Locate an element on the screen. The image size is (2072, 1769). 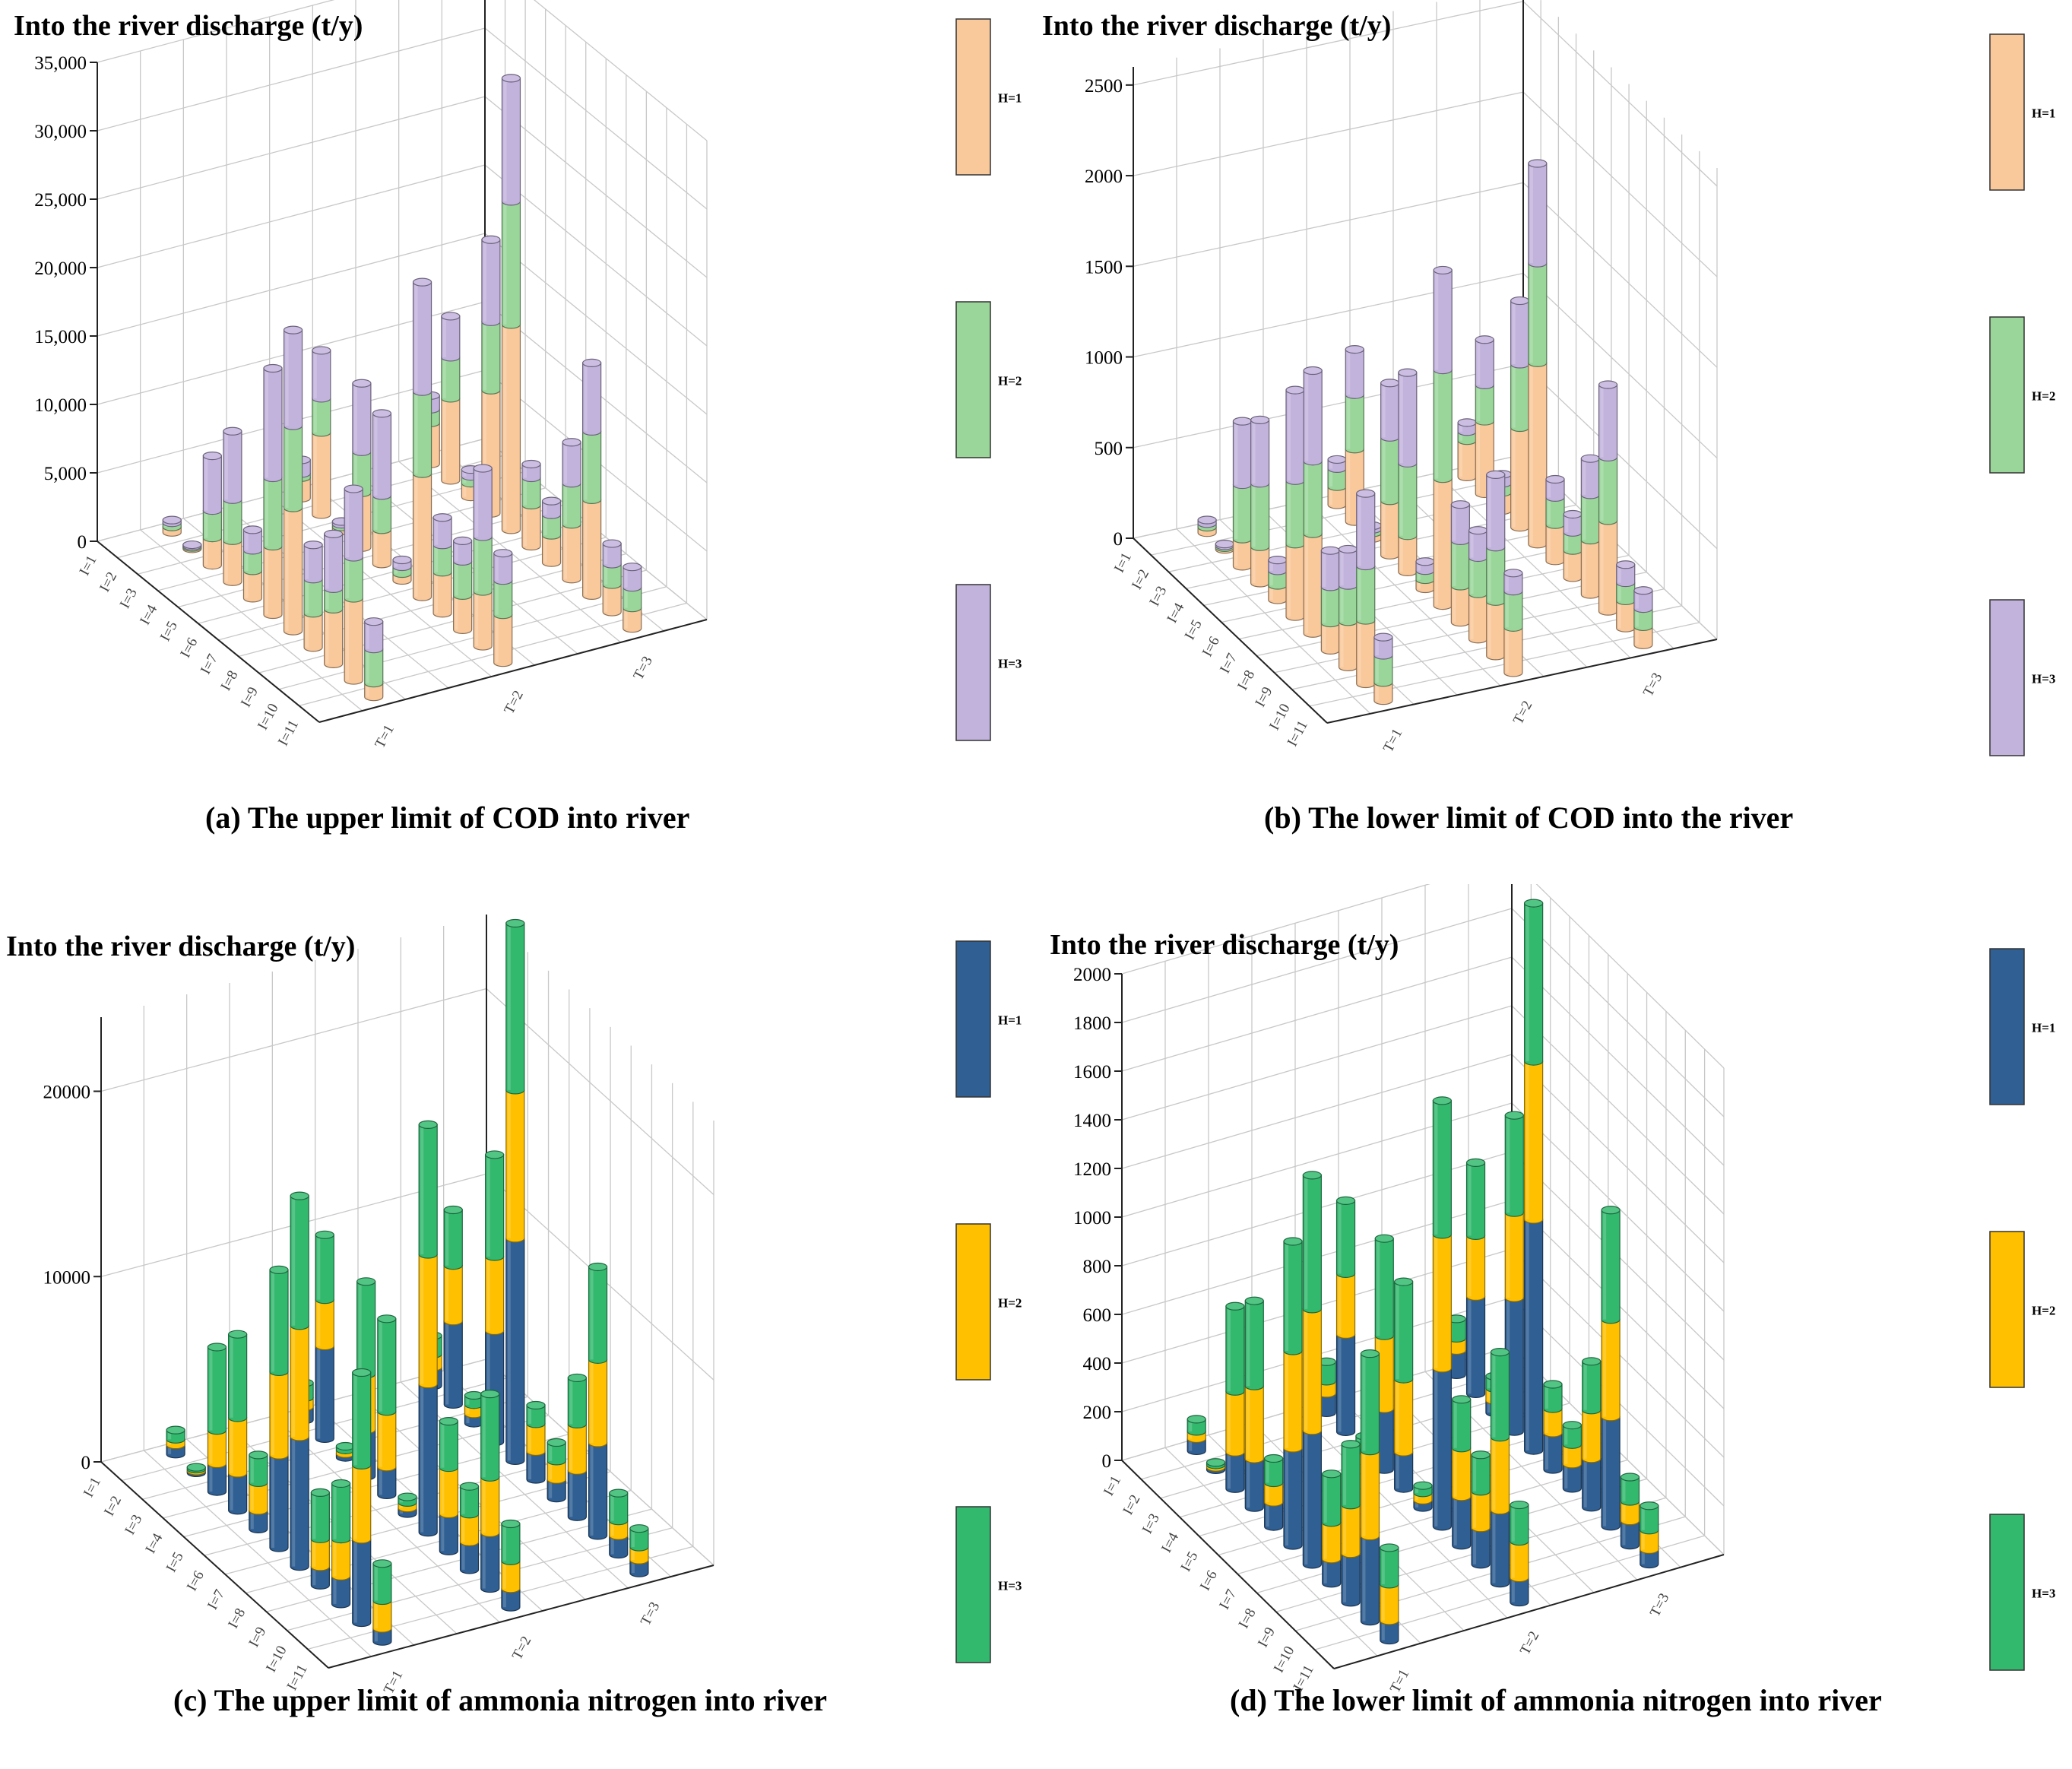
bar-stack-I=4-T=1 is located at coordinates (1260, 502).